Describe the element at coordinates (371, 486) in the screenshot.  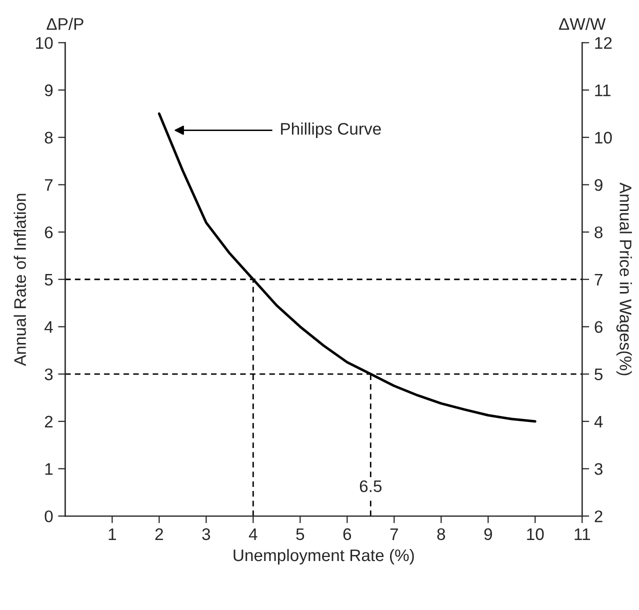
I see `annotation: 6.5` at that location.